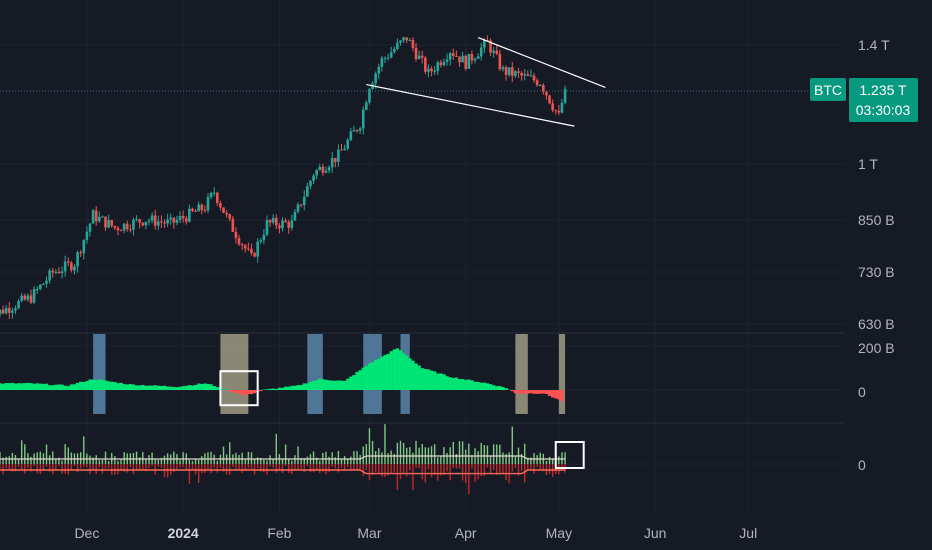 The height and width of the screenshot is (550, 932). Describe the element at coordinates (279, 533) in the screenshot. I see `x-tick-label: Feb` at that location.